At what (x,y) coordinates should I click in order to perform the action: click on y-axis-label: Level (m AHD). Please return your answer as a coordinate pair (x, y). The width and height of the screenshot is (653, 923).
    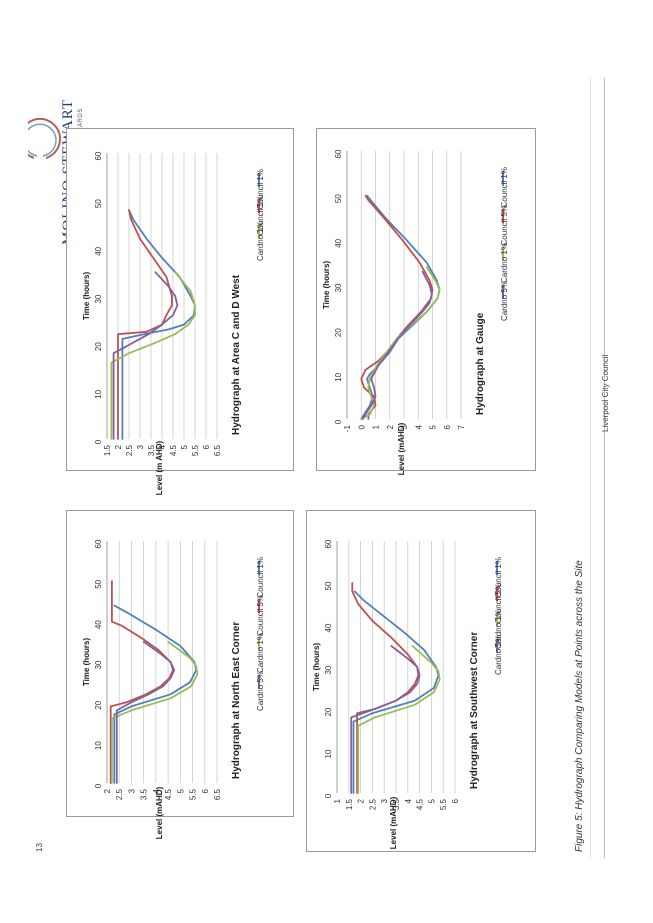
    Looking at the image, I should click on (159, 467).